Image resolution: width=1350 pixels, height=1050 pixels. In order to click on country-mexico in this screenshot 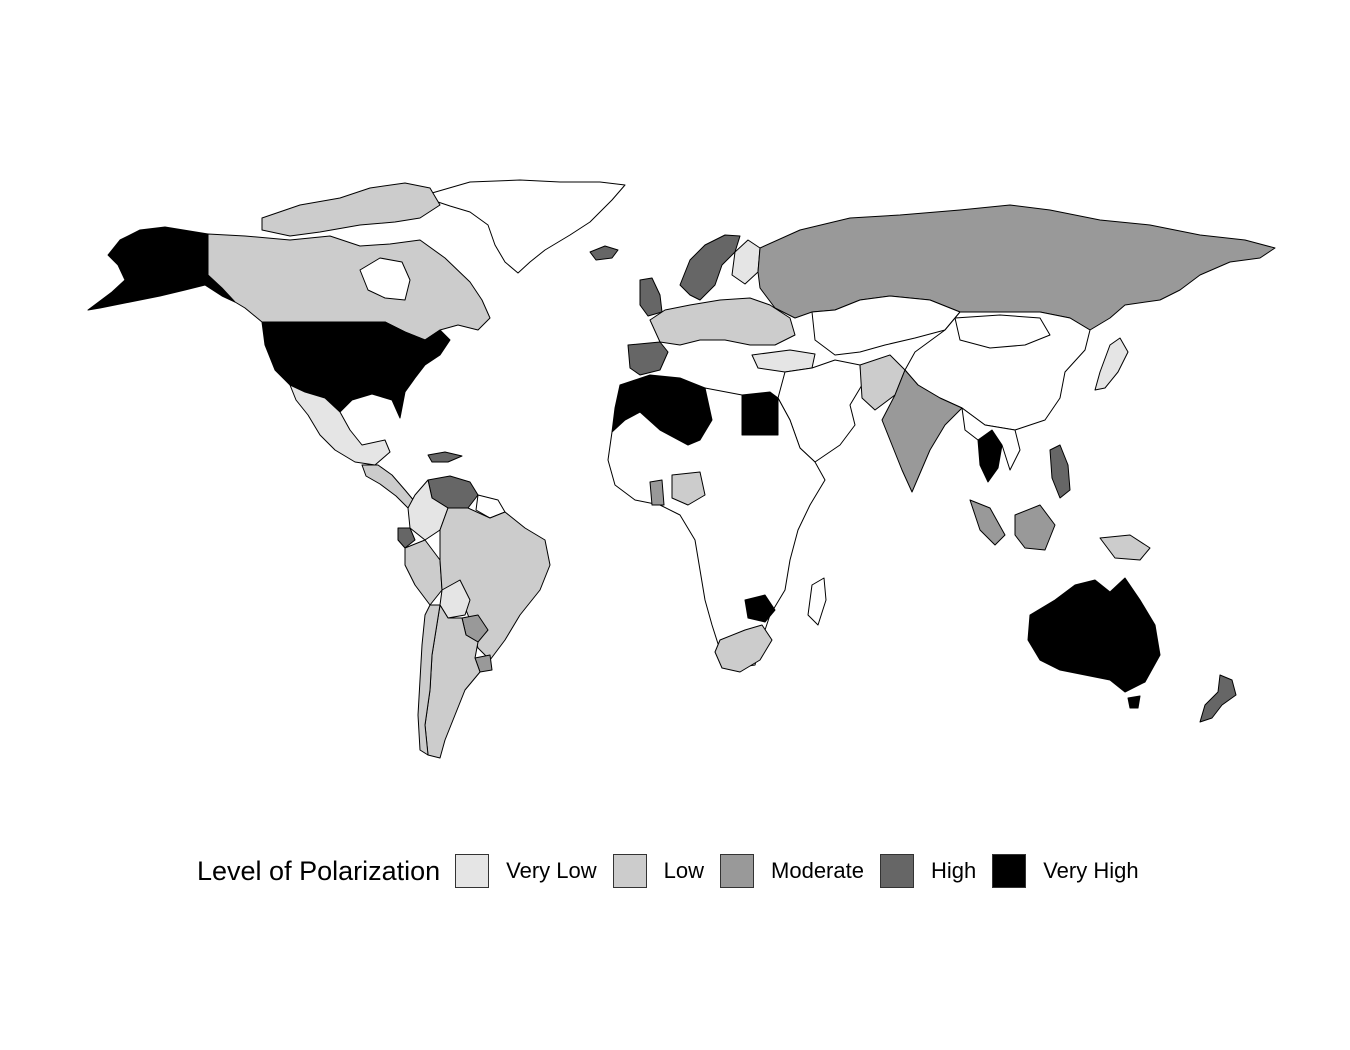, I will do `click(340, 425)`.